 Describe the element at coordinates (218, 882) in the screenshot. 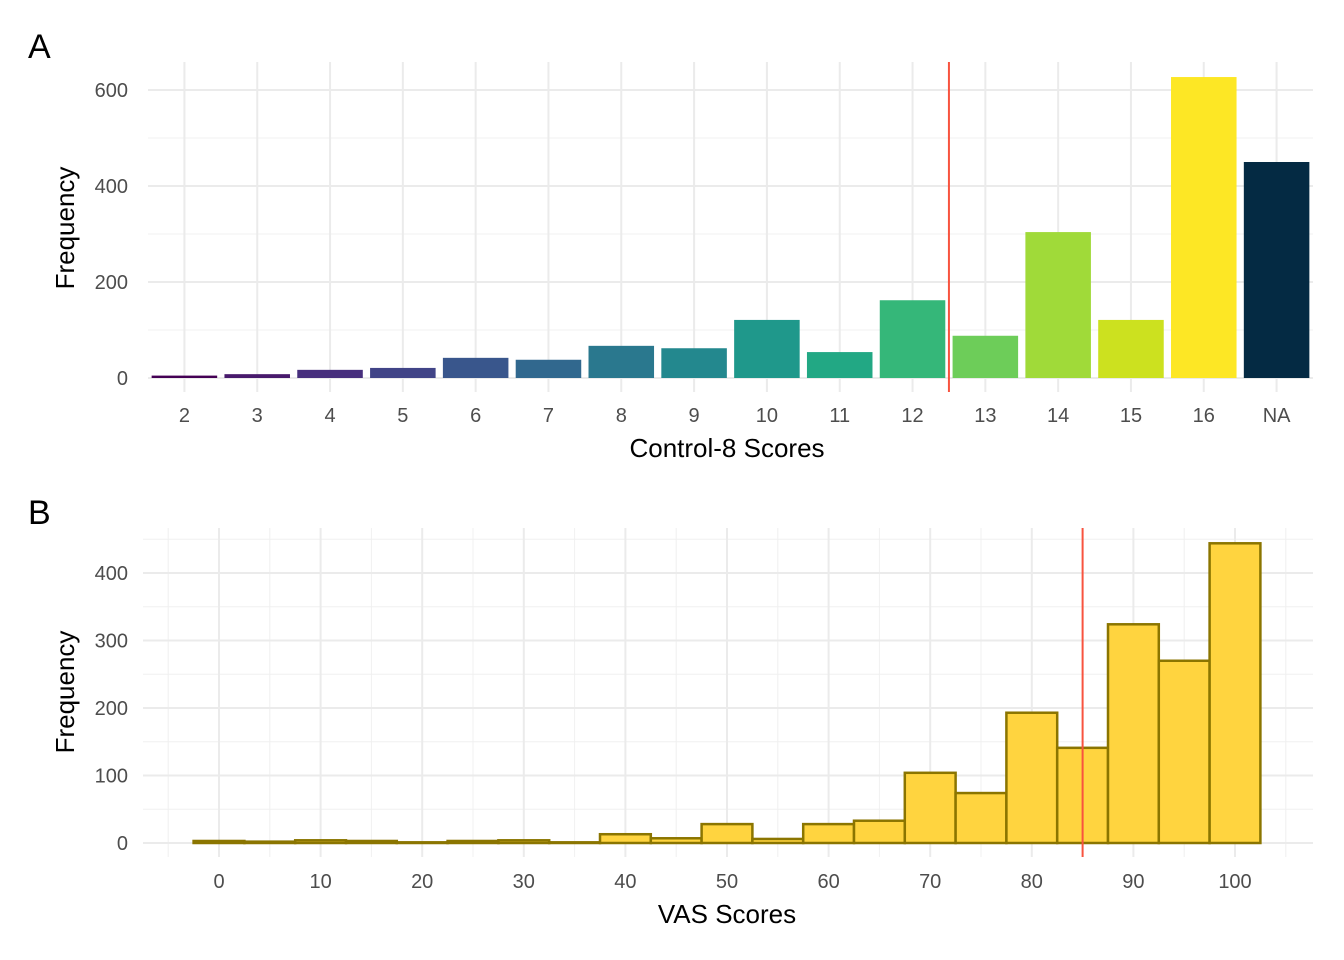

I see `x-tick-label: 0` at that location.